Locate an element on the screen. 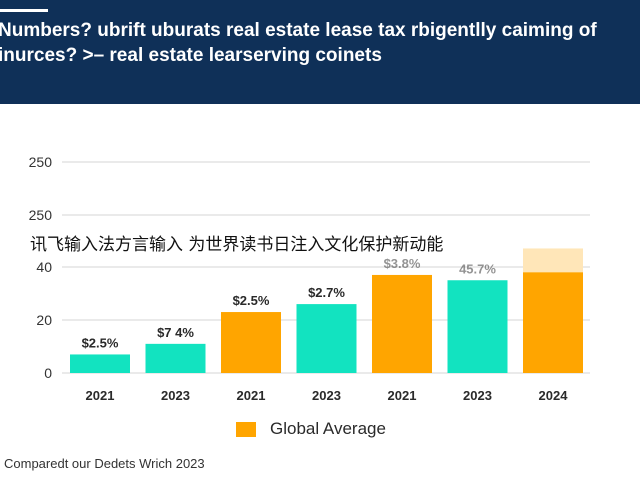 The width and height of the screenshot is (640, 480). data-label: $3.8% is located at coordinates (402, 263).